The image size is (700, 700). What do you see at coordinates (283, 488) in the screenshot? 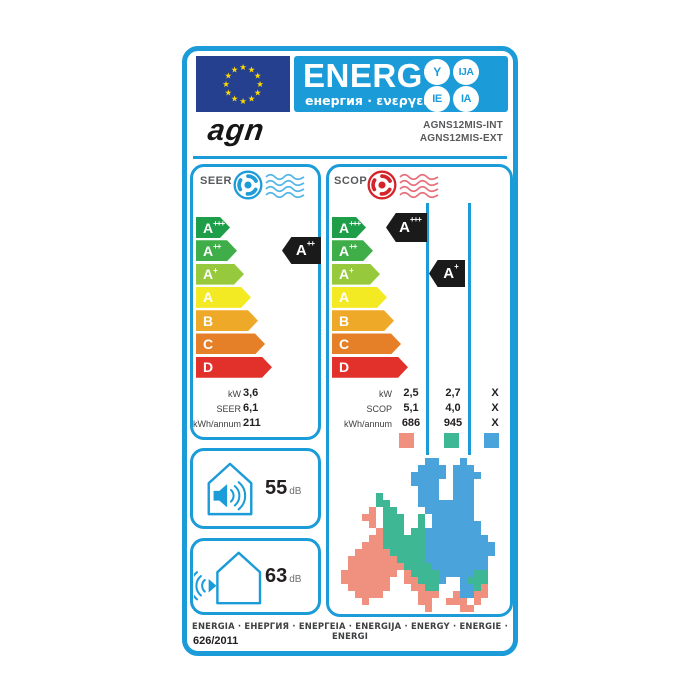
I see `indoor-noise-value: 55 dB` at bounding box center [283, 488].